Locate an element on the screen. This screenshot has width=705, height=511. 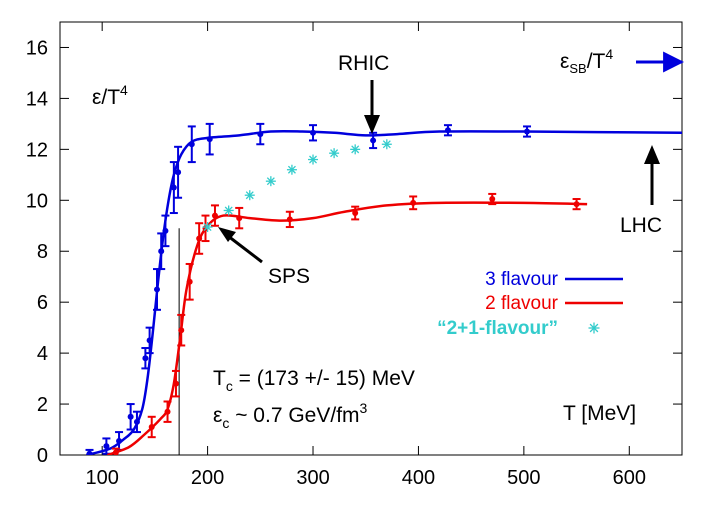
y-tick-label: 10 is located at coordinates (37, 201).